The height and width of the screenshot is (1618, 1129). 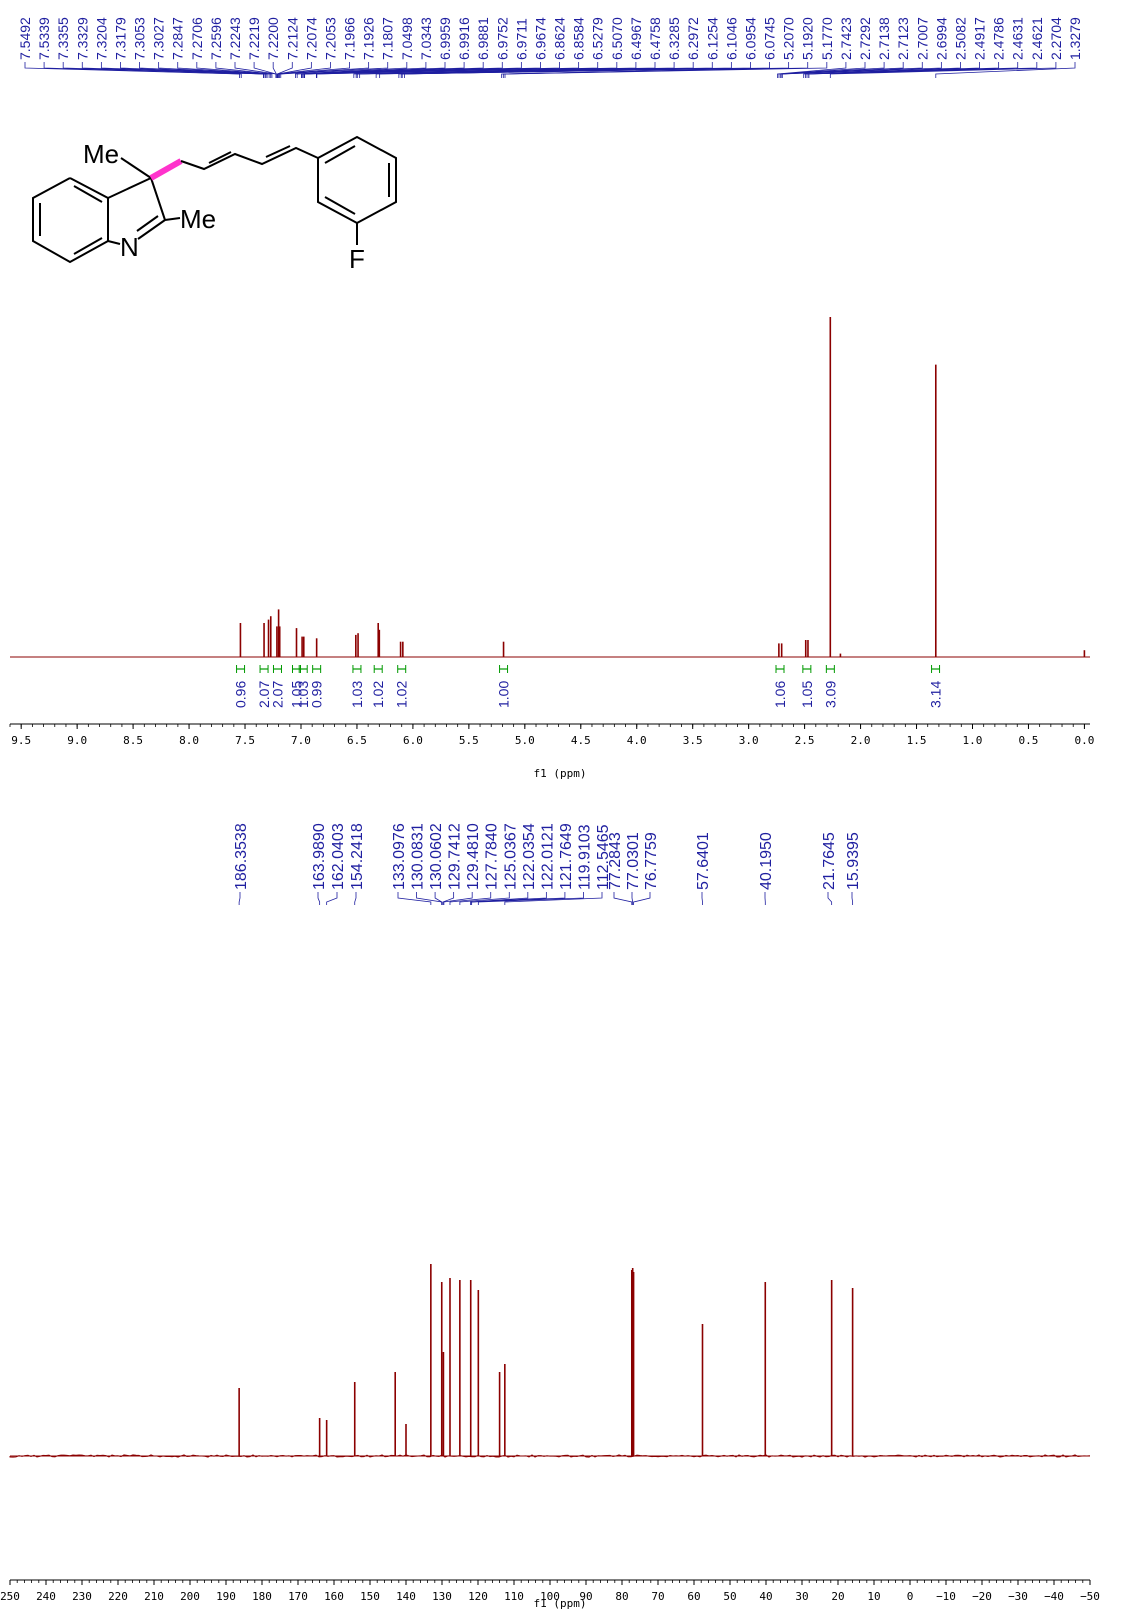 What do you see at coordinates (550, 1596) in the screenshot?
I see `tick-label: 100` at bounding box center [550, 1596].